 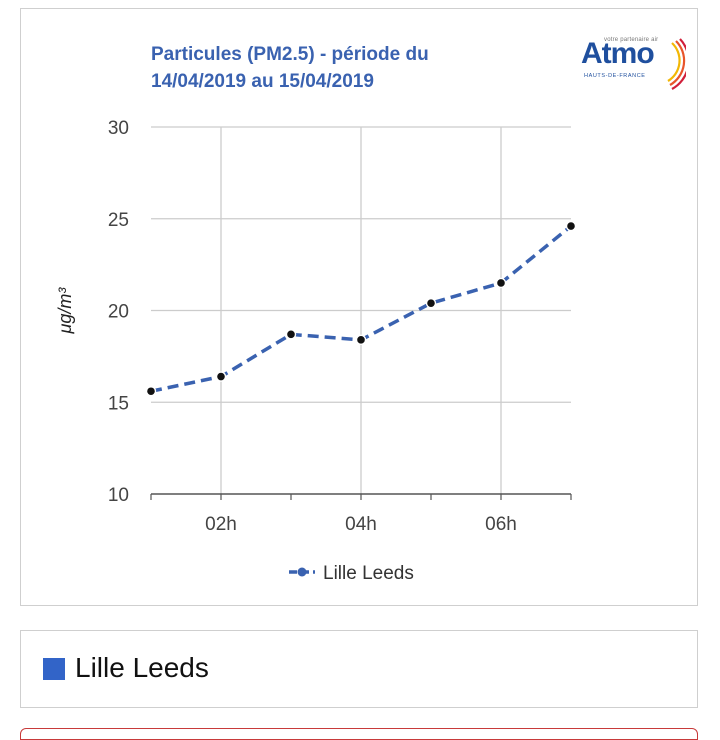 I want to click on x-tick-label: 04h, so click(x=361, y=524).